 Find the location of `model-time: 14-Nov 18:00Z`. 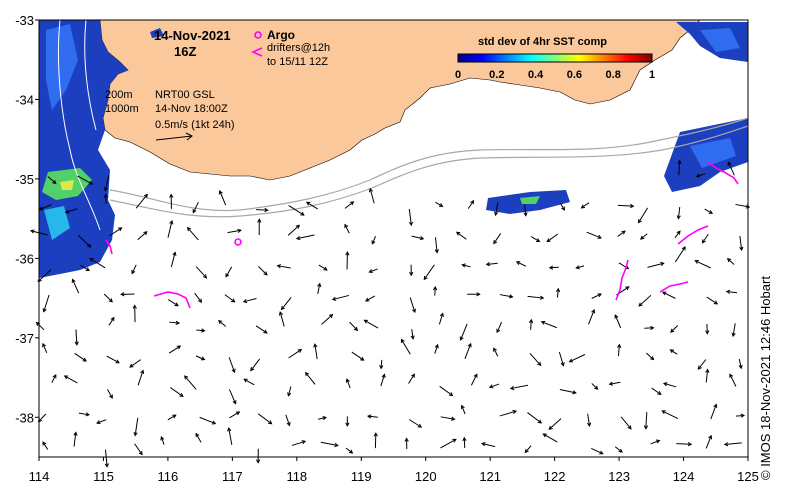

model-time: 14-Nov 18:00Z is located at coordinates (191, 109).